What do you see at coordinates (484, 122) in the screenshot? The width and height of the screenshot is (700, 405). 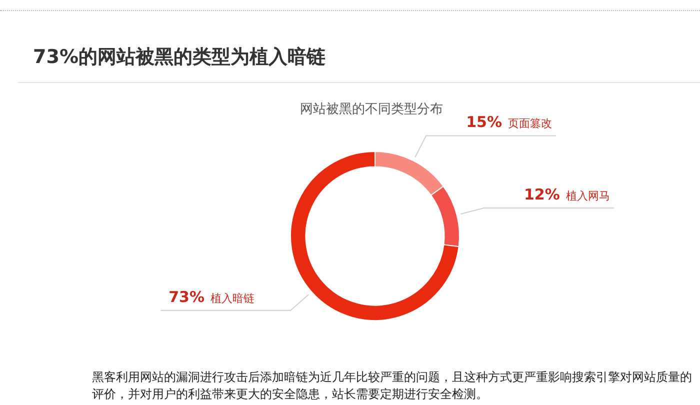 I see `data-label: 15%` at bounding box center [484, 122].